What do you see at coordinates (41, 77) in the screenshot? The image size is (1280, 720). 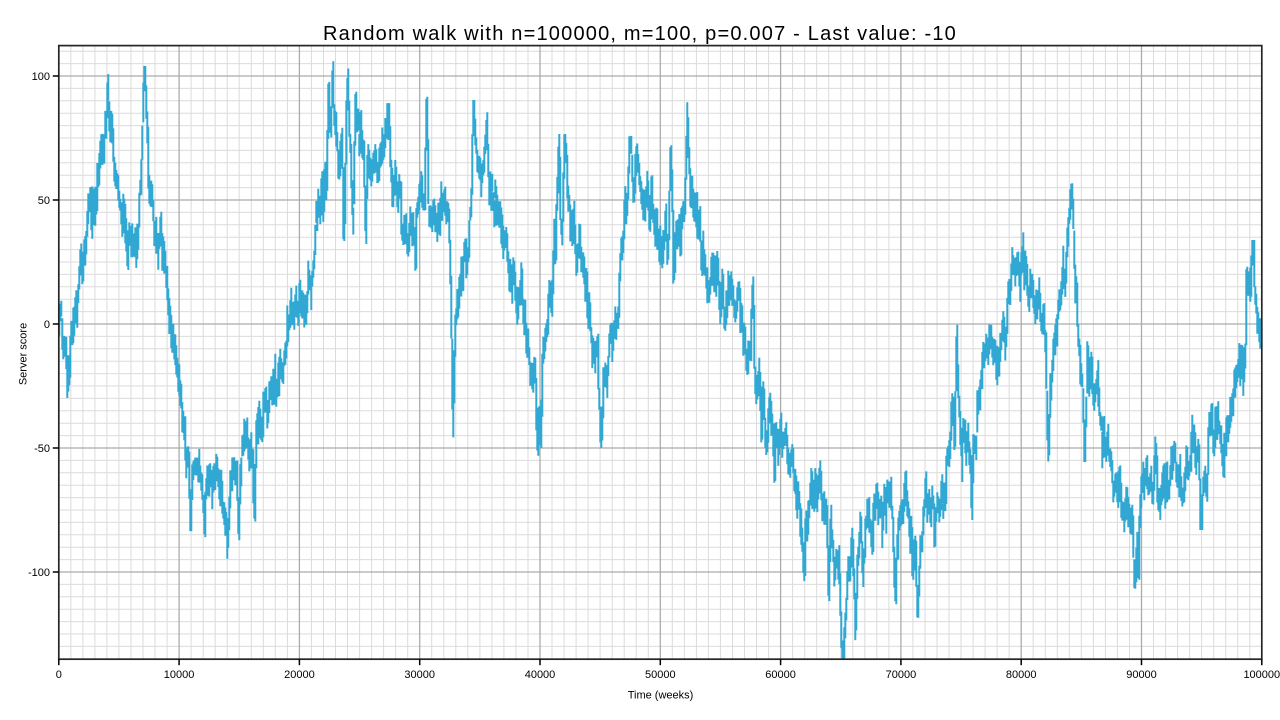 I see `svg-text: 100` at bounding box center [41, 77].